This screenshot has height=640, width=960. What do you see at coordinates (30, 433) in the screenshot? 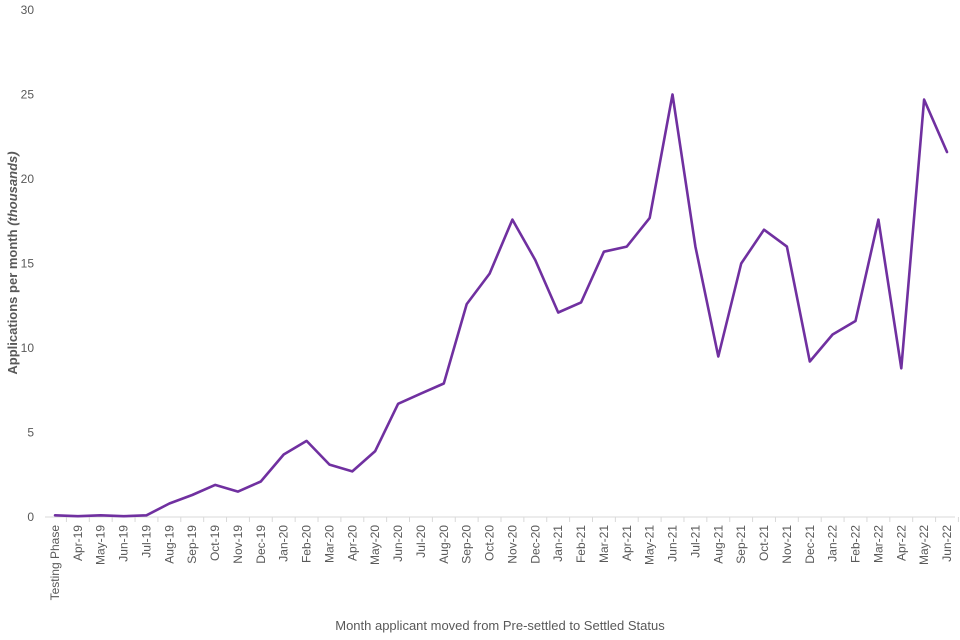
I see `y-tick-label: 5` at bounding box center [30, 433].